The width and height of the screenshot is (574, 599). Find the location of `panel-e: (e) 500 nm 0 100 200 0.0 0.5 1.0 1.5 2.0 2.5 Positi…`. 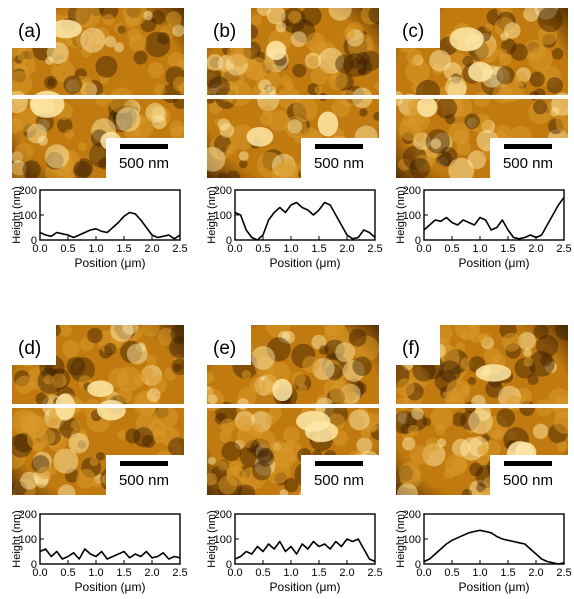

panel-e: (e) 500 nm 0 100 200 0.0 0.5 1.0 1.5 2.0 2.5 Positi… is located at coordinates (294, 459).